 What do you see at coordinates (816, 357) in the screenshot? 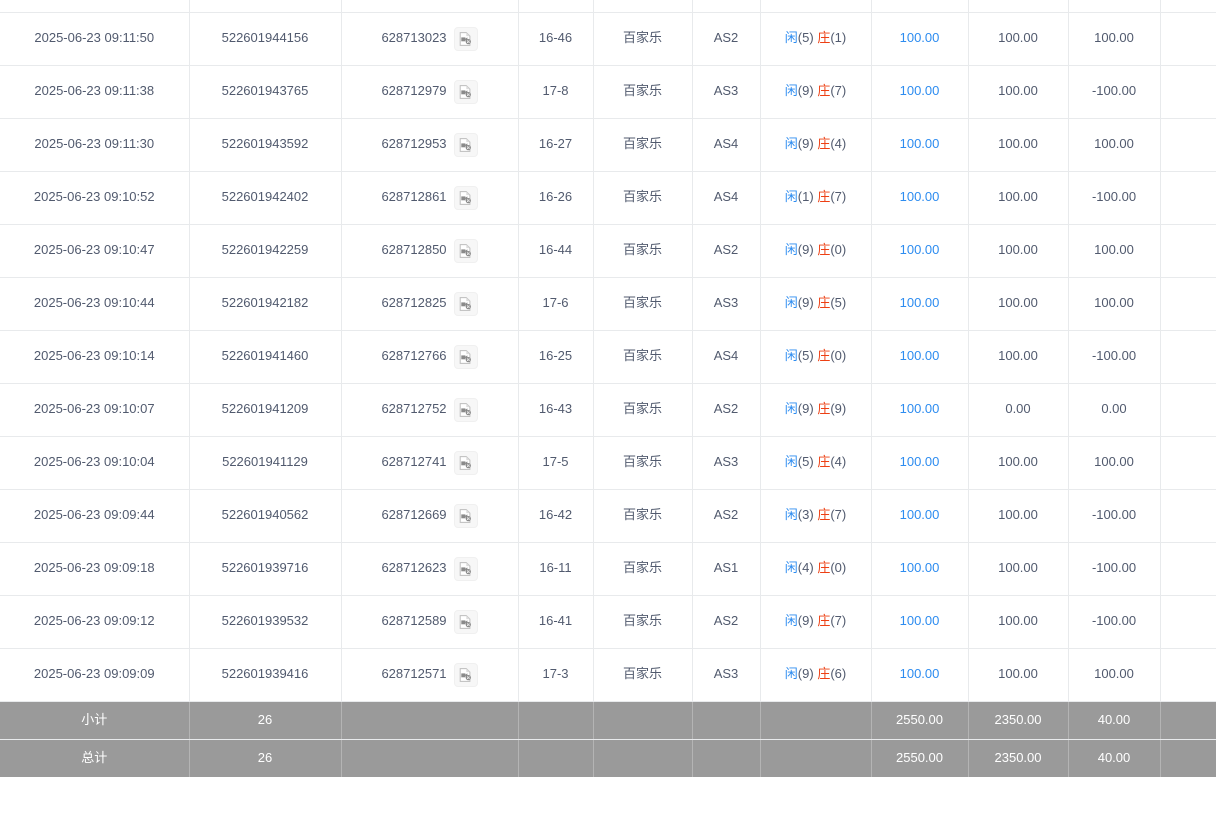
I see `game-result-cell: 闲(5) 庄(0)` at bounding box center [816, 357].